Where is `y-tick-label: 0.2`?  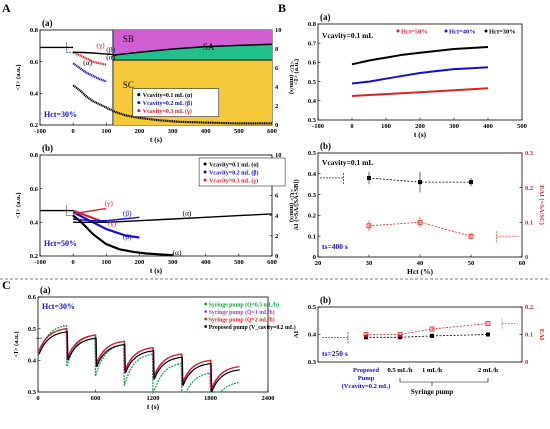 y-tick-label: 0.2 is located at coordinates (34, 125).